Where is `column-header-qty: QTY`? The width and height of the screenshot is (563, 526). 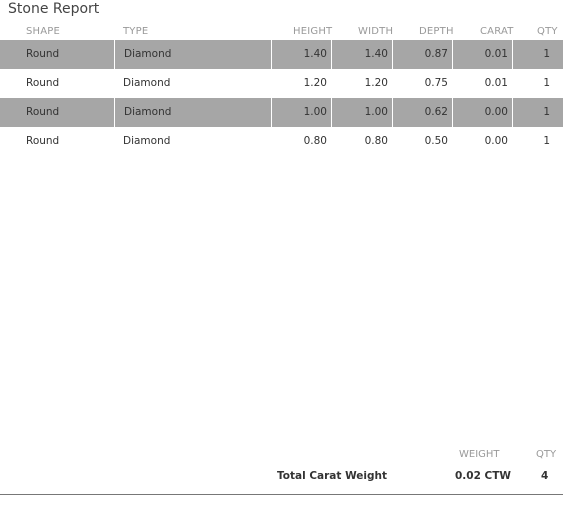
column-header-qty: QTY is located at coordinates (547, 31).